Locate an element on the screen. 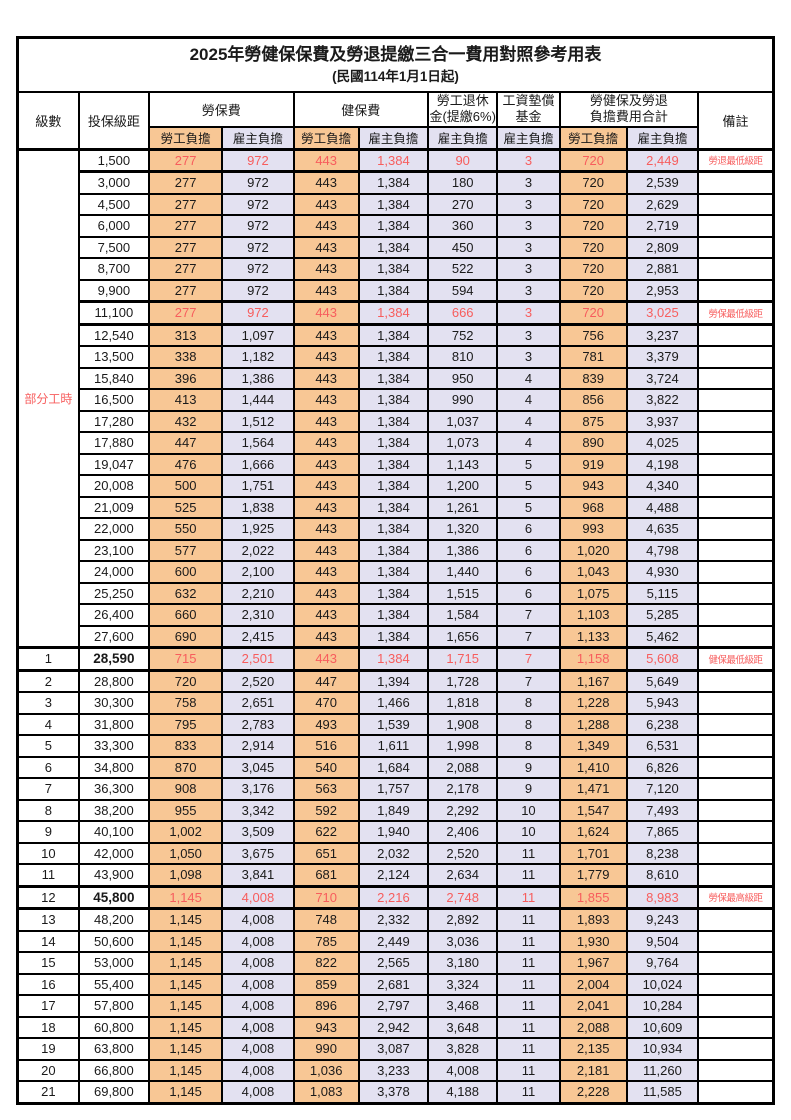  value-cell: 3,828 is located at coordinates (463, 1049).